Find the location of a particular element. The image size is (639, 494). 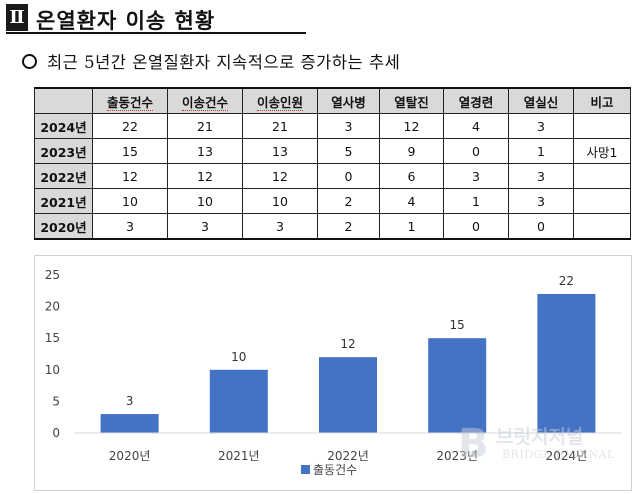

section-heading: Ⅱ 온열환자 이송 현황 is located at coordinates (156, 19).